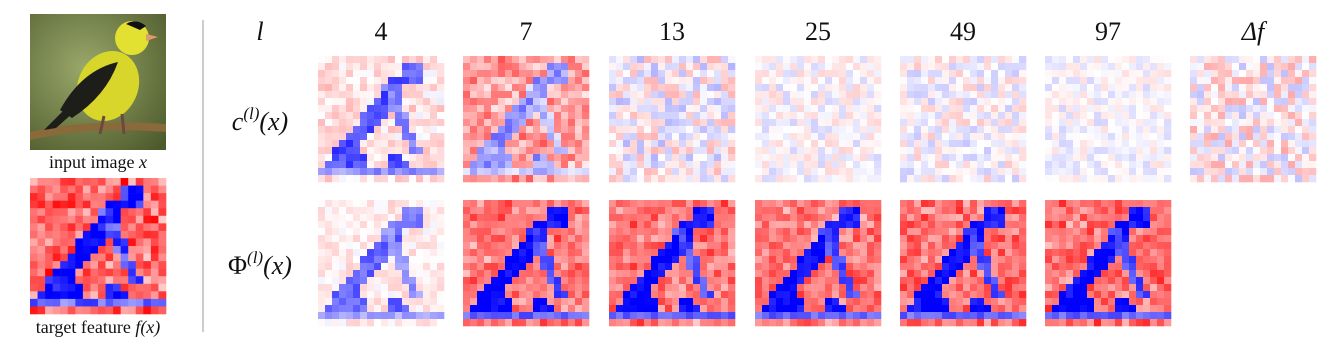 This screenshot has width=1329, height=354. What do you see at coordinates (963, 263) in the screenshot?
I see `heatmap` at bounding box center [963, 263].